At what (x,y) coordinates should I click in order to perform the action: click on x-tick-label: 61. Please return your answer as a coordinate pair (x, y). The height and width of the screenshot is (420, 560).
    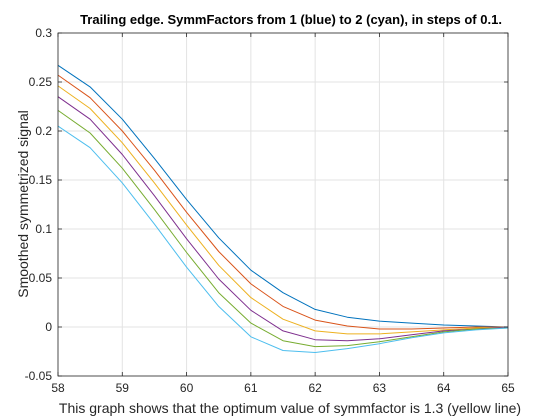
    Looking at the image, I should click on (251, 388).